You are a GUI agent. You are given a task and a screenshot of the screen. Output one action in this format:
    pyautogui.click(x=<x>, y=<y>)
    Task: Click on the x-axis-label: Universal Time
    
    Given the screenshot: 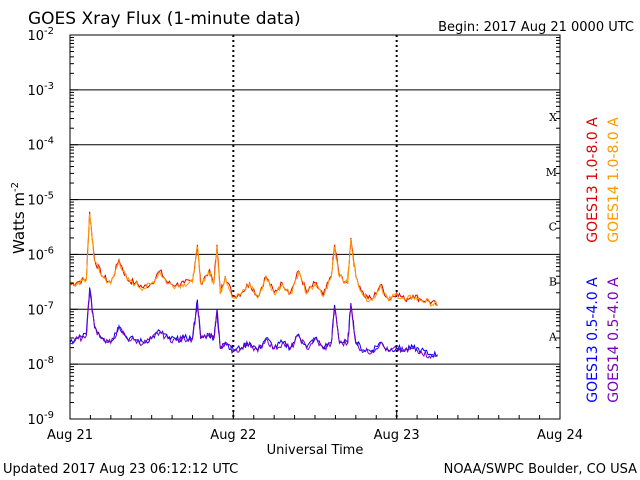 What is the action you would take?
    pyautogui.click(x=315, y=450)
    